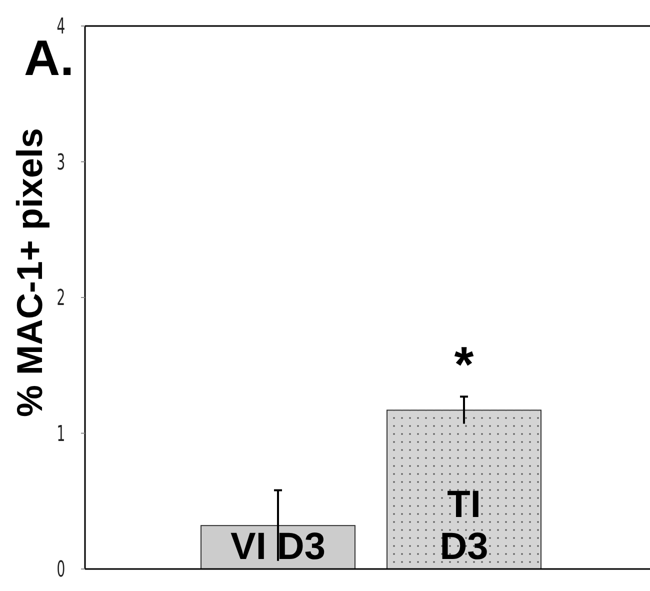 Image resolution: width=650 pixels, height=591 pixels. Describe the element at coordinates (61, 435) in the screenshot. I see `y-tick-label: 1` at that location.